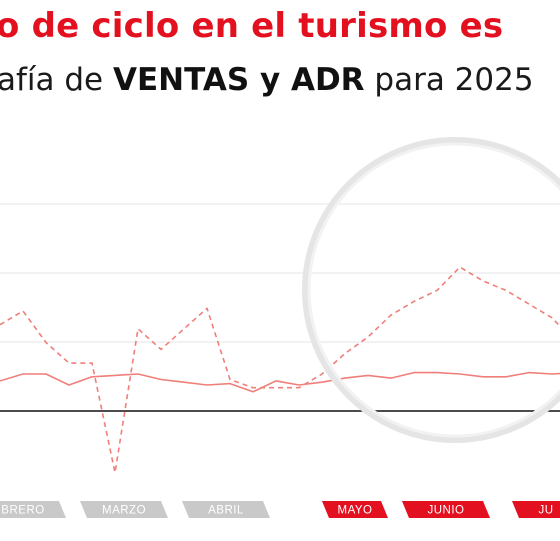 This screenshot has height=541, width=560. I want to click on month-label: BRERO, so click(22, 511).